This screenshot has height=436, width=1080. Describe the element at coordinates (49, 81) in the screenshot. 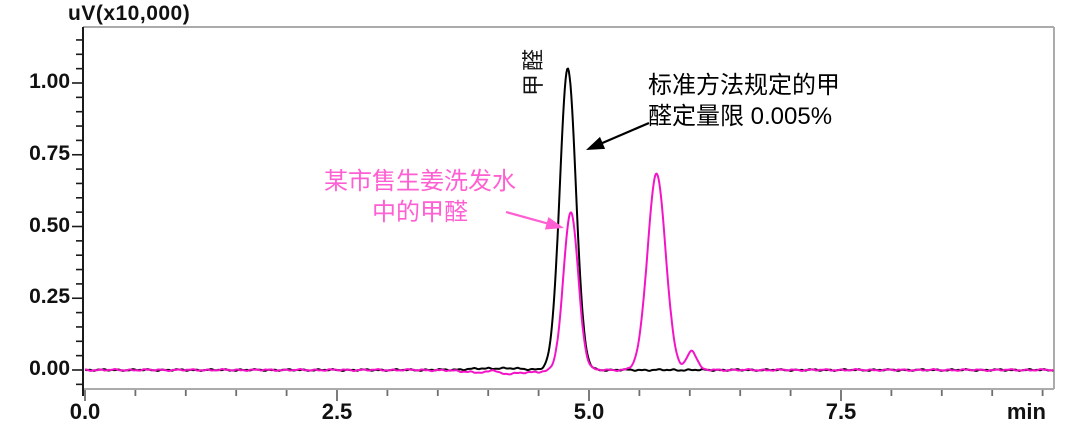

I see `y-tick-label: 1.00` at that location.